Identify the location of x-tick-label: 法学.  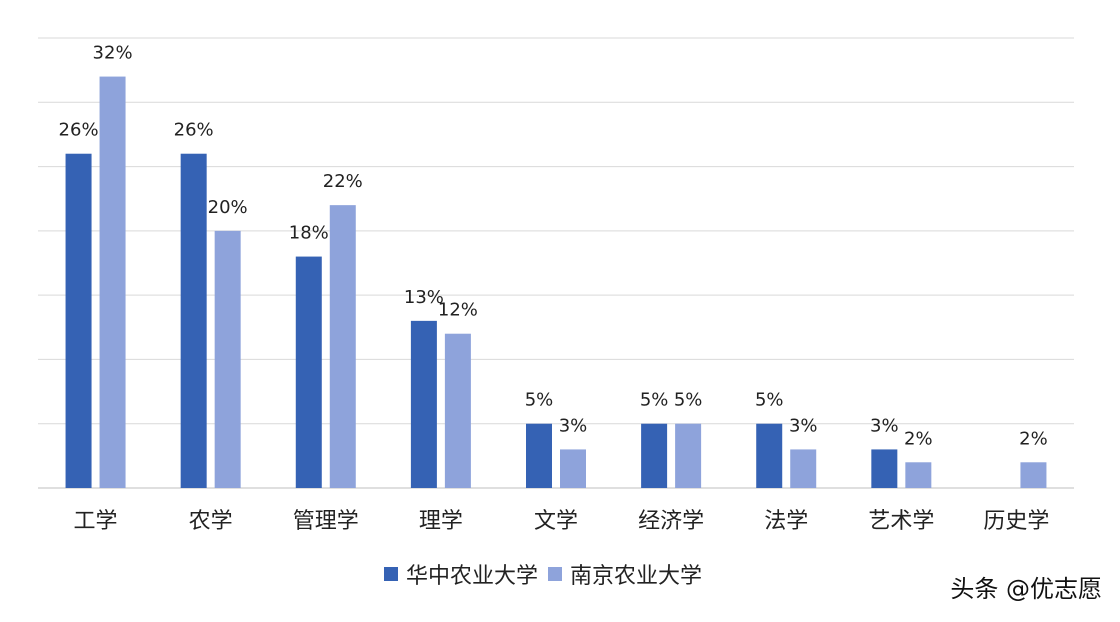
(786, 521).